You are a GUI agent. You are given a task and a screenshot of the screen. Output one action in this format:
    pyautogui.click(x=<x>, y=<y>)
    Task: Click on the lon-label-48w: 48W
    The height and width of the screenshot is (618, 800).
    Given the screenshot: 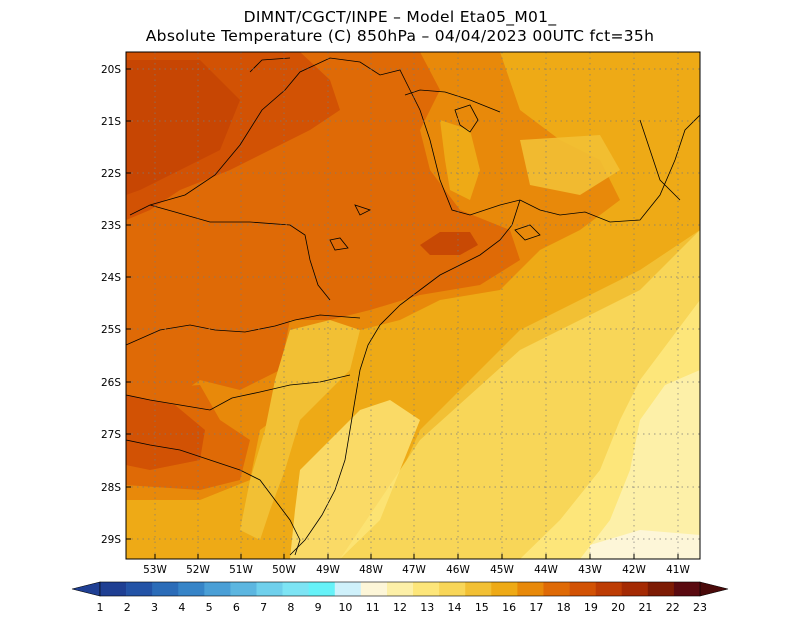 What is the action you would take?
    pyautogui.click(x=371, y=570)
    